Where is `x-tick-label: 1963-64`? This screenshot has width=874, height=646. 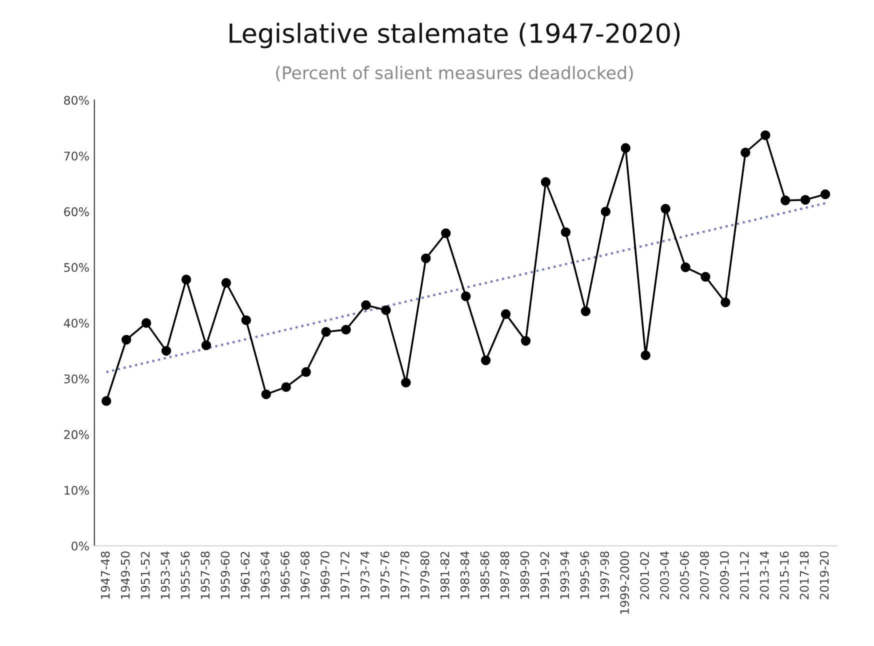
x-tick-label: 1963-64 is located at coordinates (265, 575).